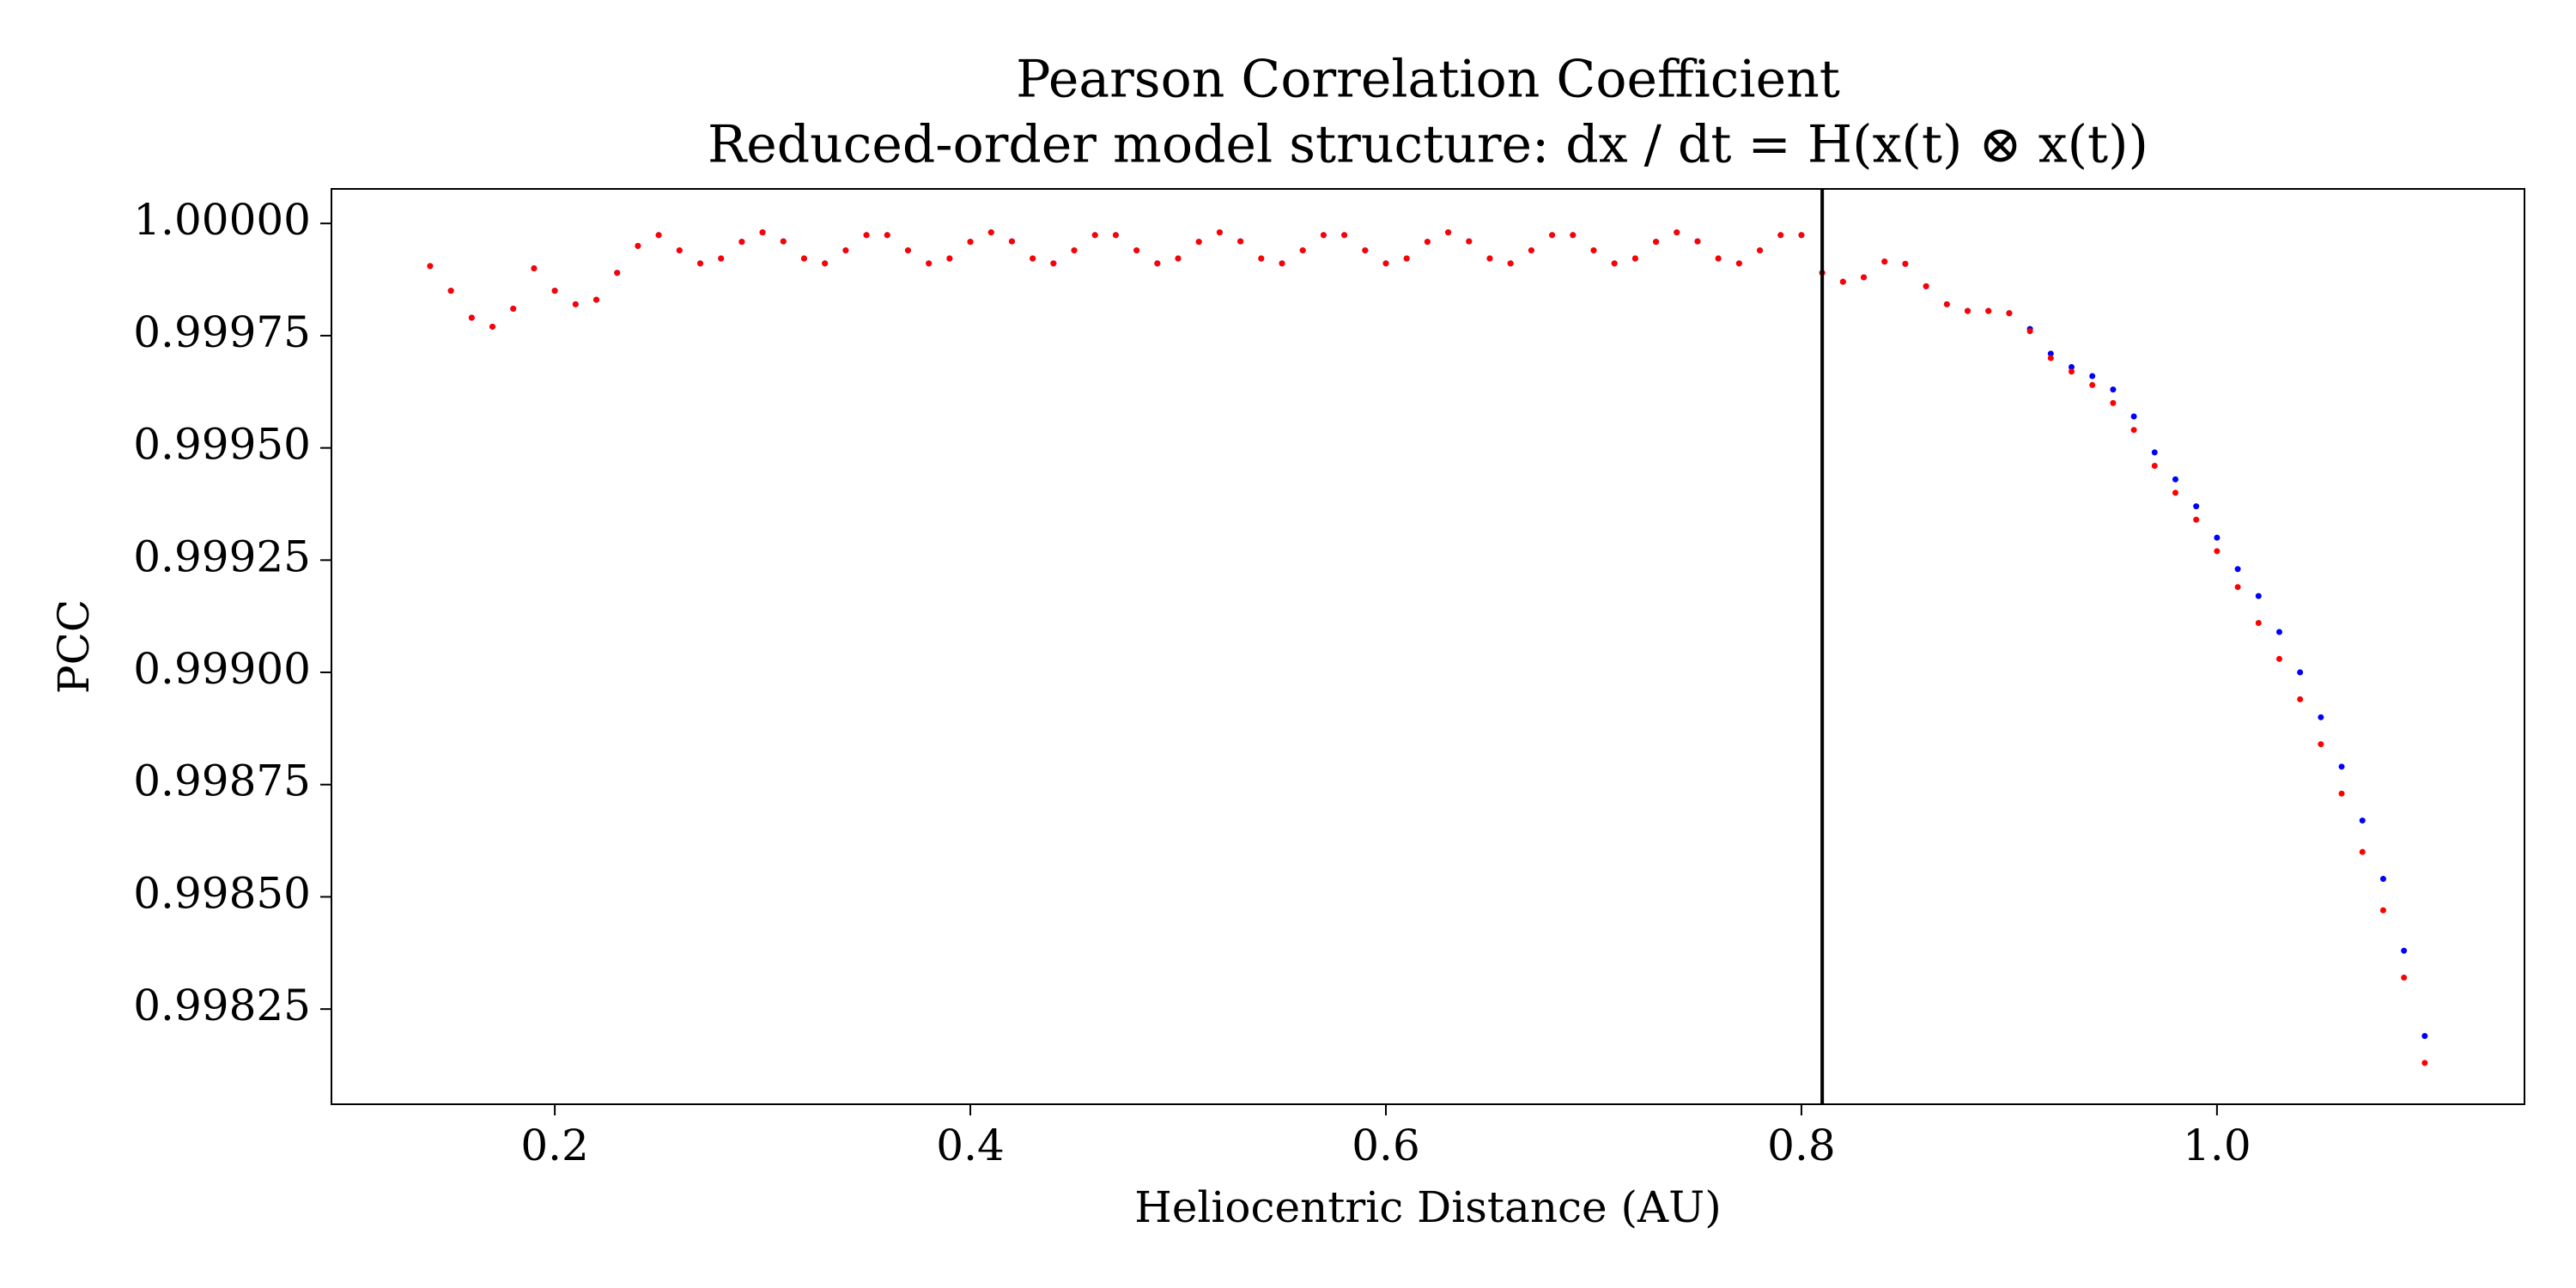 This screenshot has height=1288, width=2576. I want to click on y-tick-label: 1.00000, so click(222, 220).